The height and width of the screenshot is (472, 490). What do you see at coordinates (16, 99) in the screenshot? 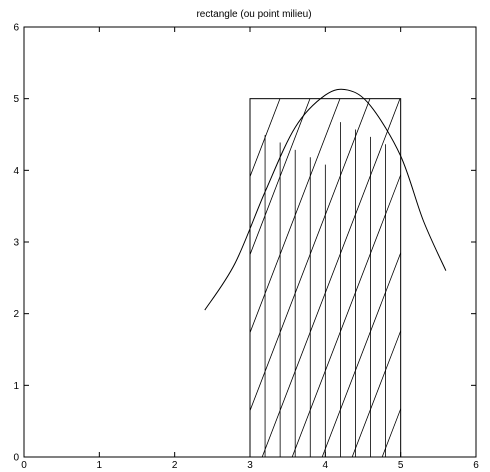
I see `y-tick-label: 5` at bounding box center [16, 99].